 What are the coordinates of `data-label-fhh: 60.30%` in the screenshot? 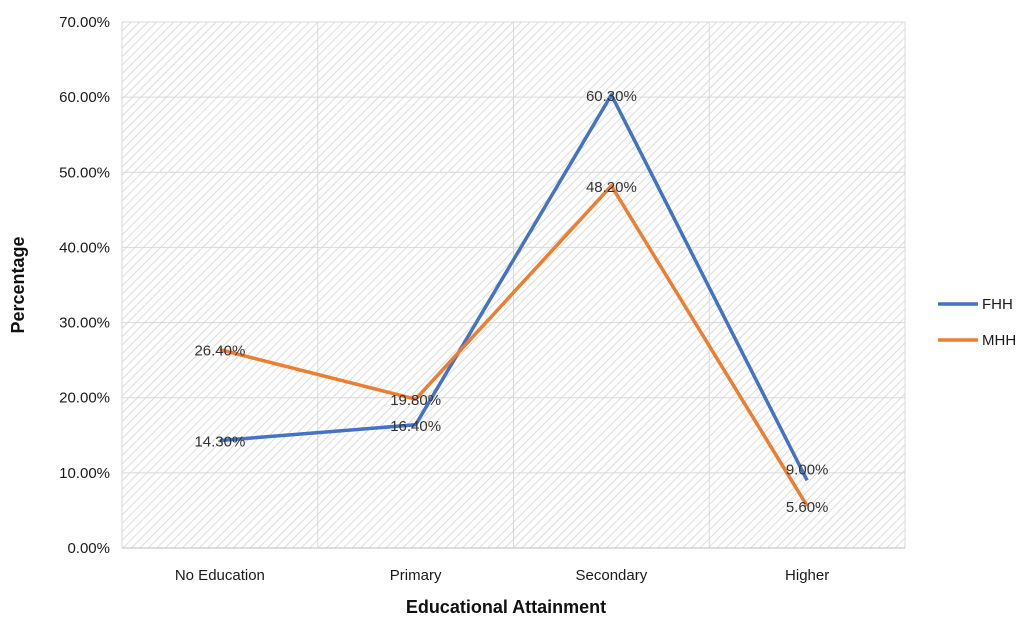 It's located at (611, 96).